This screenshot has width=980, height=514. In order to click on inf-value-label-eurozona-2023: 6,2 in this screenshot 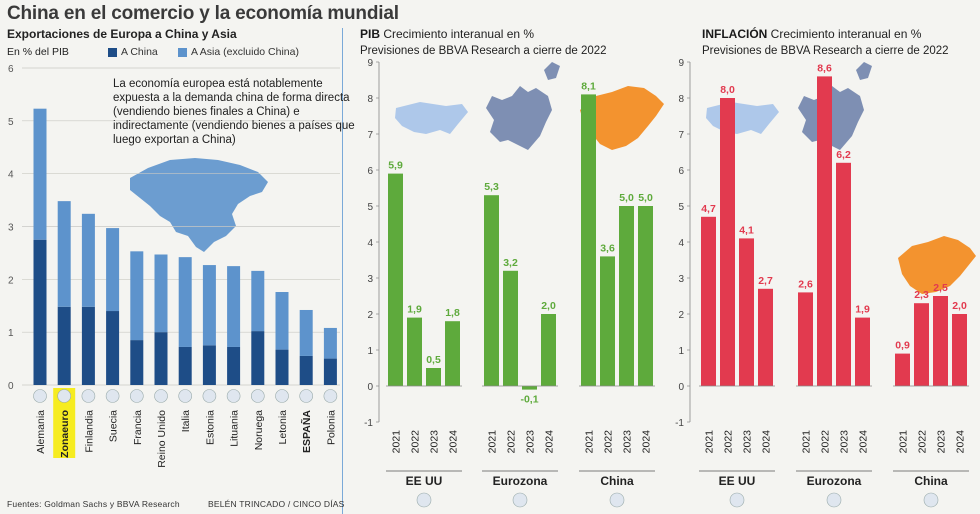, I will do `click(843, 155)`.